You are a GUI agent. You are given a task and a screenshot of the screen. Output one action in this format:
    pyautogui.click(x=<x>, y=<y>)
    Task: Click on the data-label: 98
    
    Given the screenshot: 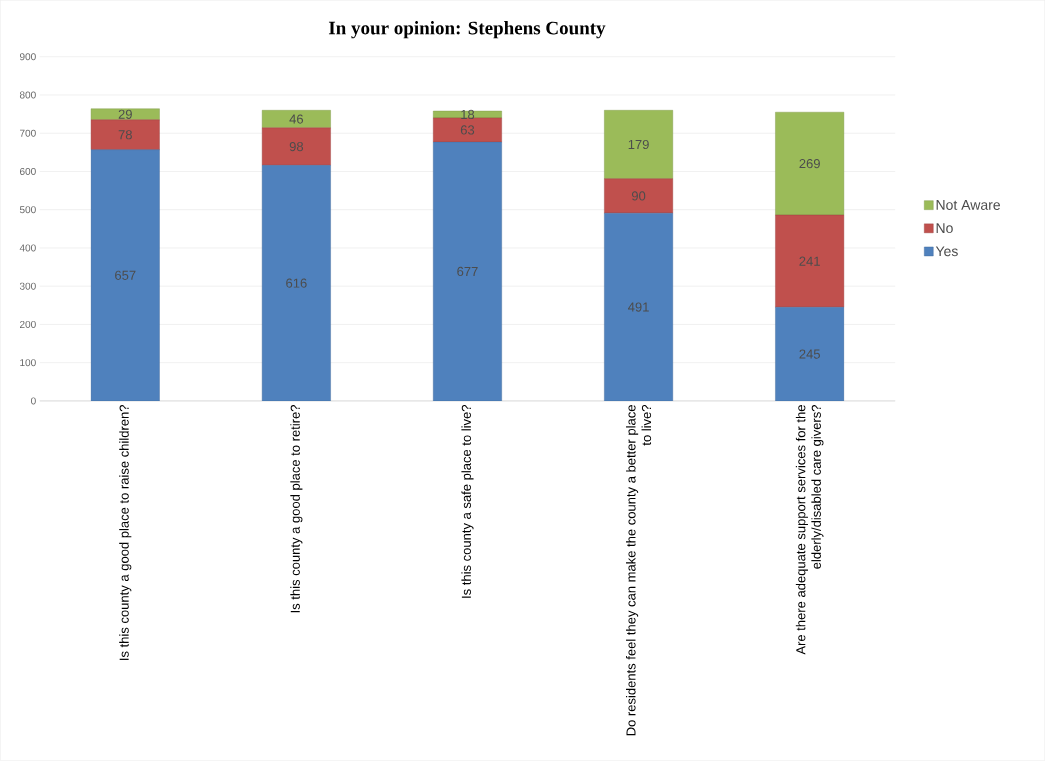 What is the action you would take?
    pyautogui.click(x=296, y=147)
    